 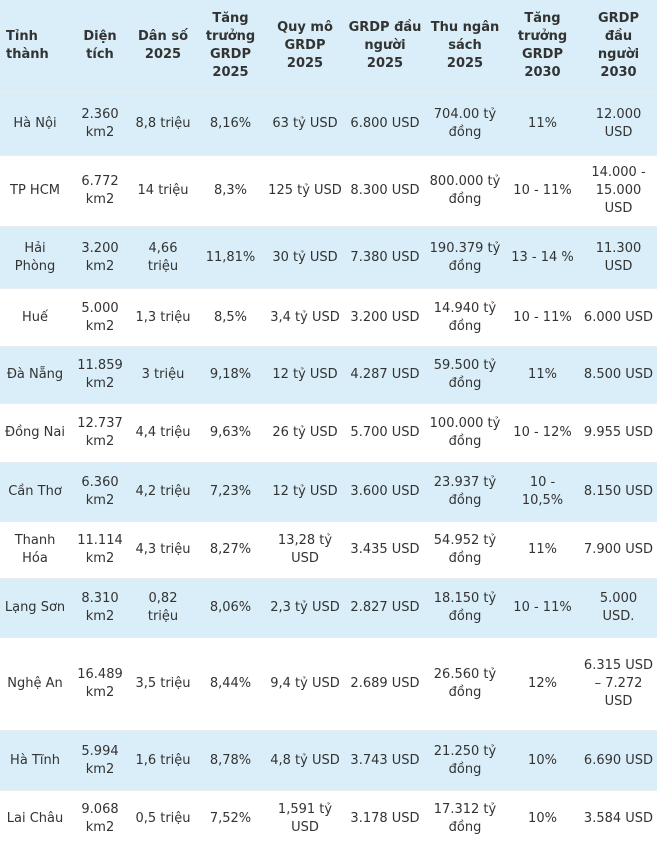 What do you see at coordinates (385, 433) in the screenshot?
I see `table-cell: 5.700 USD` at bounding box center [385, 433].